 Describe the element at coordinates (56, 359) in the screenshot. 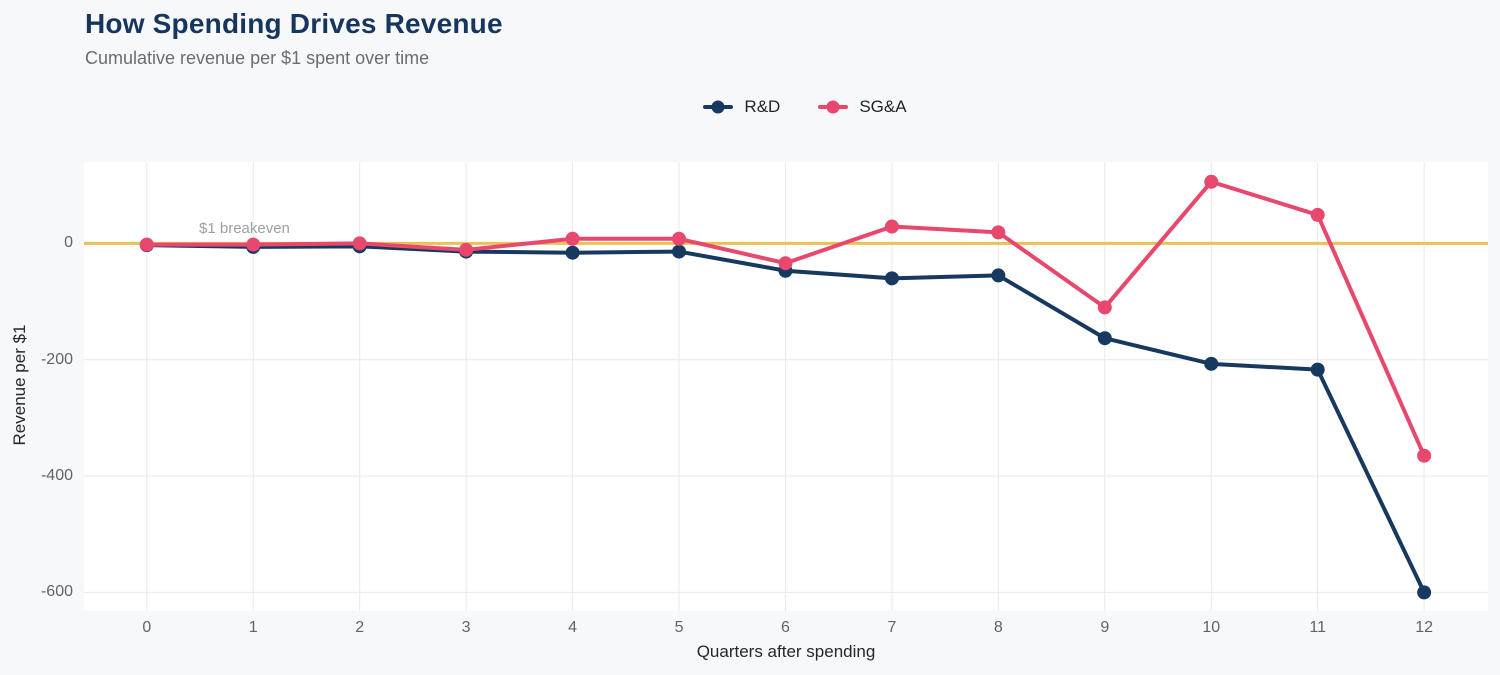

I see `y-tick-label: -200` at that location.